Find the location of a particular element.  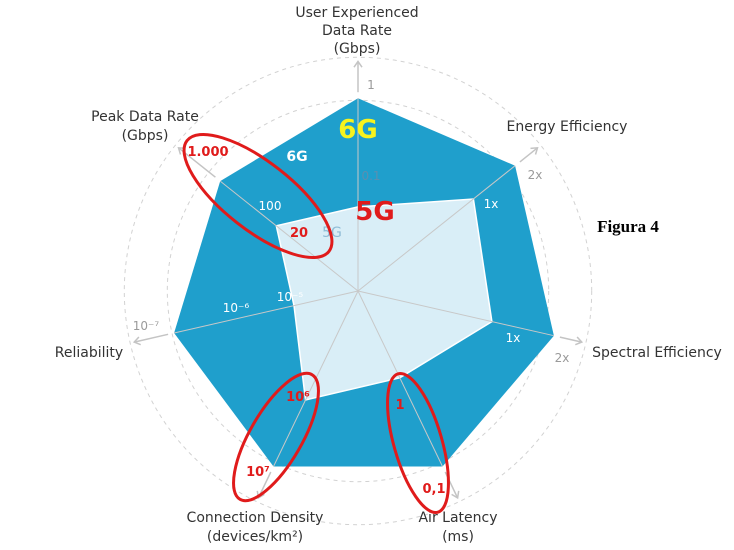

tick-label-user-rate-outer: 1 is located at coordinates (371, 85).